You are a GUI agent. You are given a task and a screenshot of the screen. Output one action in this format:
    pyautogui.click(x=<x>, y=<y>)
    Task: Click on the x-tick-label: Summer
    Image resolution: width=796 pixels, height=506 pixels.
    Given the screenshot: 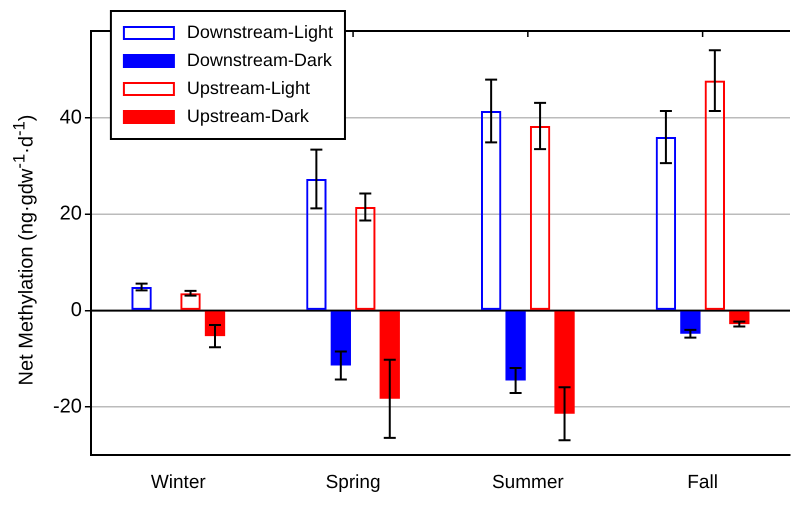 What is the action you would take?
    pyautogui.click(x=528, y=482)
    